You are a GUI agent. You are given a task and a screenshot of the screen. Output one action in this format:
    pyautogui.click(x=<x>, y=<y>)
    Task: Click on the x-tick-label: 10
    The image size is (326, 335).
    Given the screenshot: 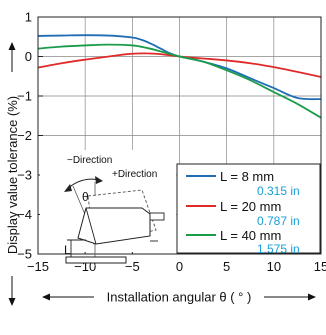 What is the action you would take?
    pyautogui.click(x=274, y=266)
    